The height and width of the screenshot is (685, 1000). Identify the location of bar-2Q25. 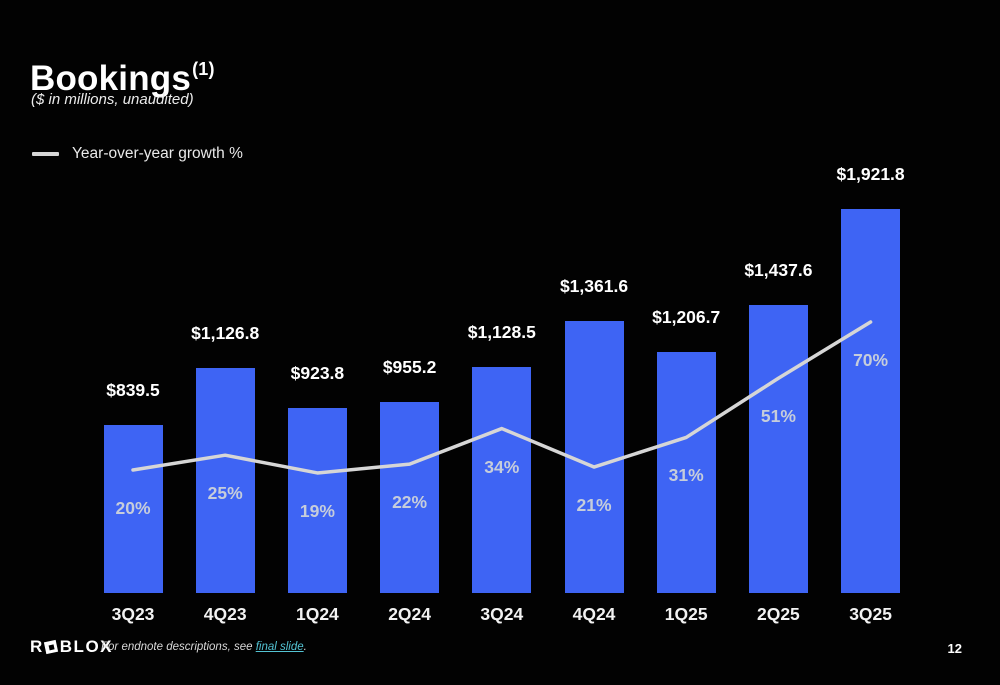
(778, 449).